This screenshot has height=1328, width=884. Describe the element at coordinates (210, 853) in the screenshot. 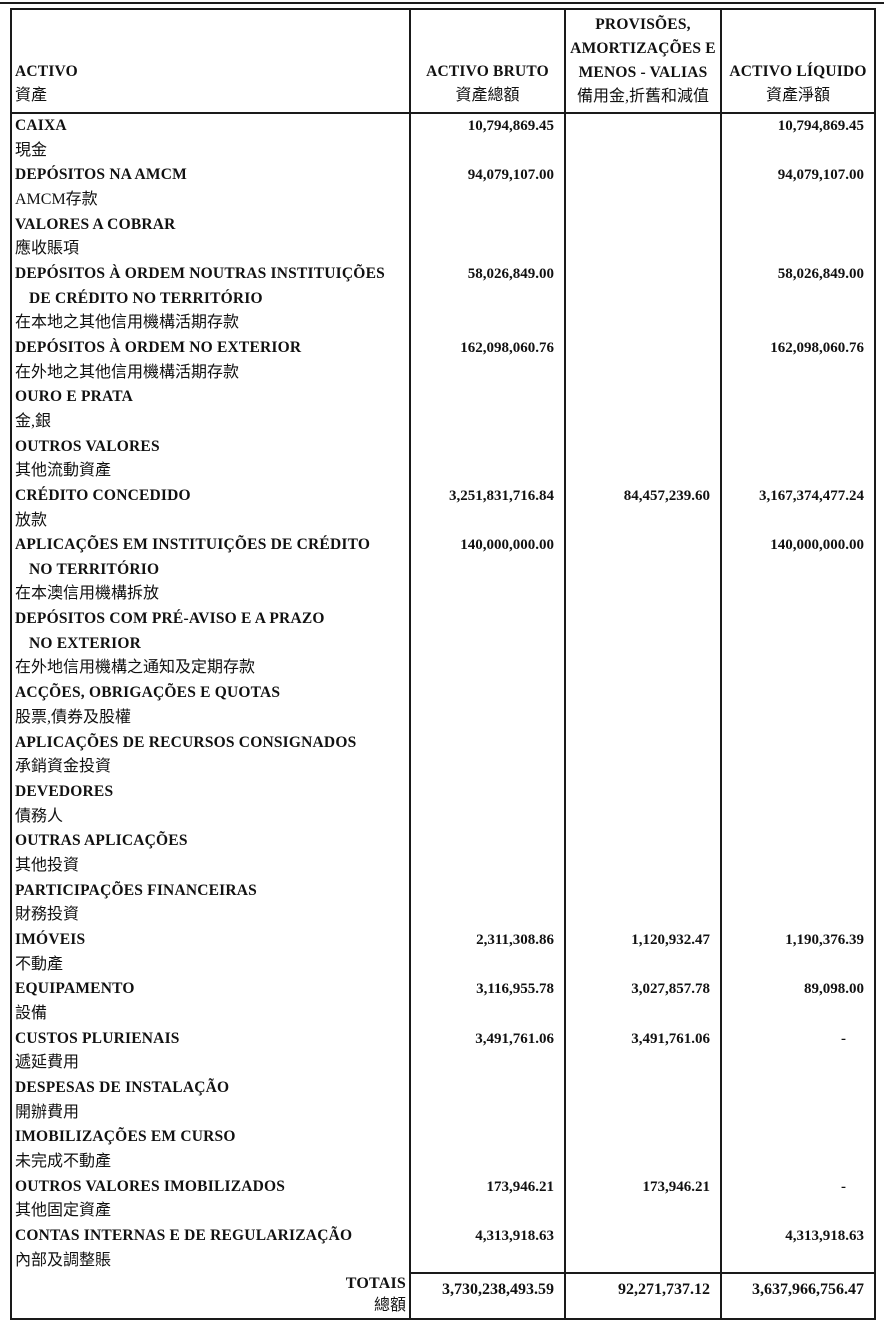

I see `row-label-cell: OUTRAS APLICAÇÕES 其他投資` at that location.